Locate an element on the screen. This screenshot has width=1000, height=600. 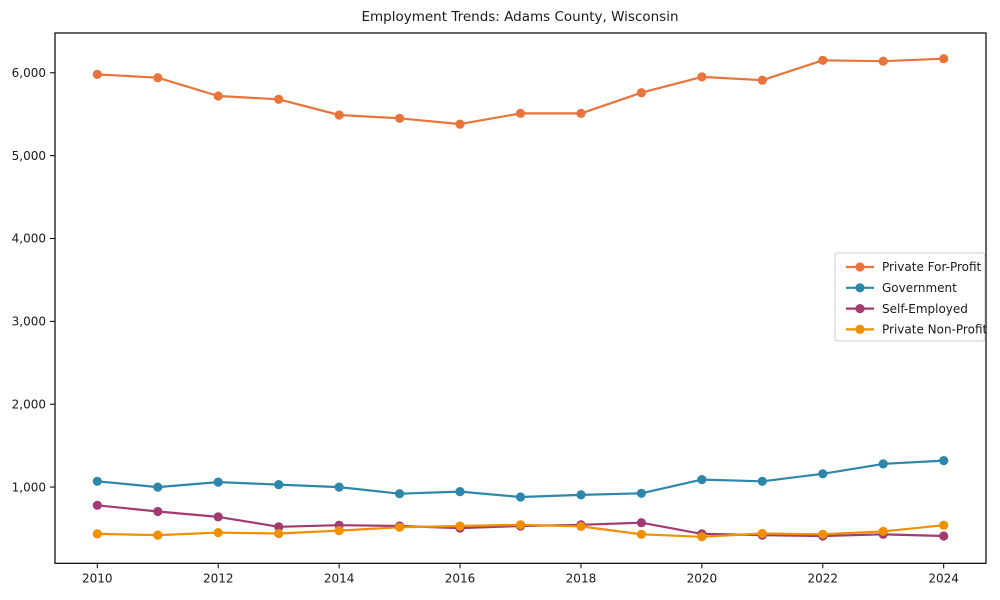
series-line-government is located at coordinates (520, 479).